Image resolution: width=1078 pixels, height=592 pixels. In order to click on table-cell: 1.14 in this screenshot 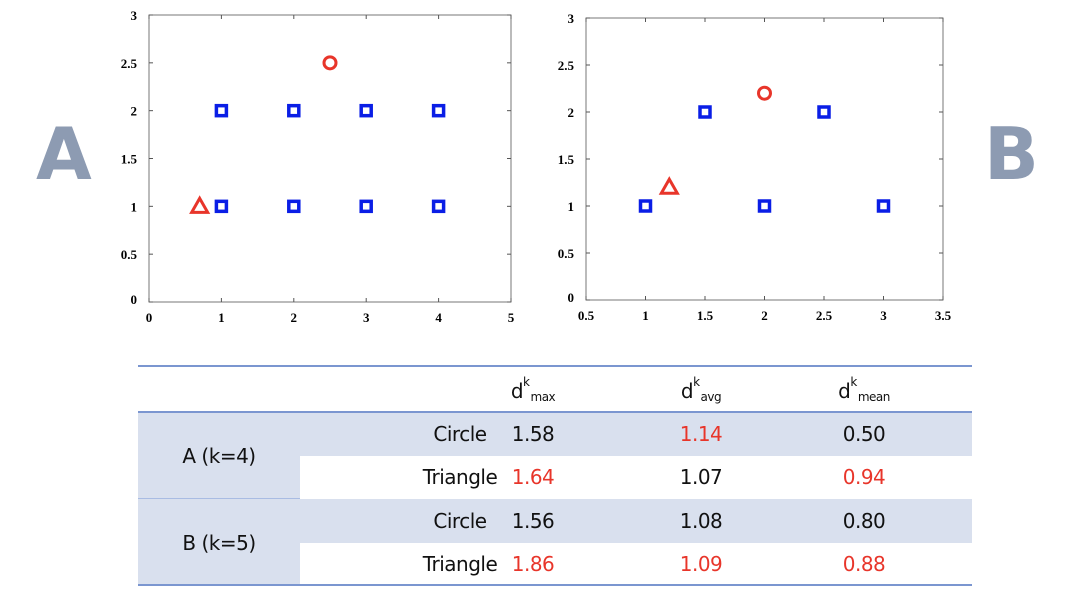, I will do `click(701, 433)`.